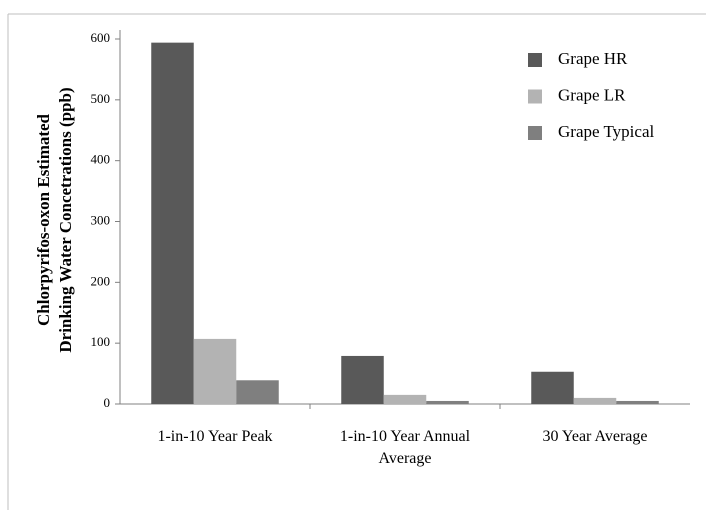  Describe the element at coordinates (101, 341) in the screenshot. I see `y-tick-label: 100` at that location.